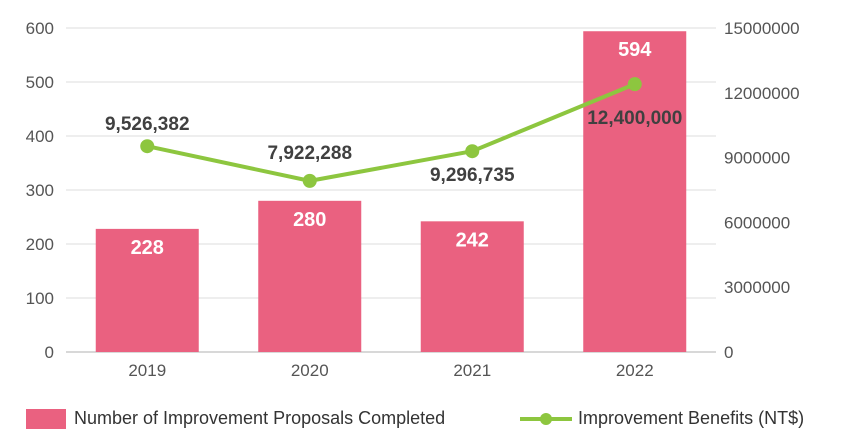 The width and height of the screenshot is (848, 447). Describe the element at coordinates (757, 158) in the screenshot. I see `right-tick-label: 9000000` at that location.